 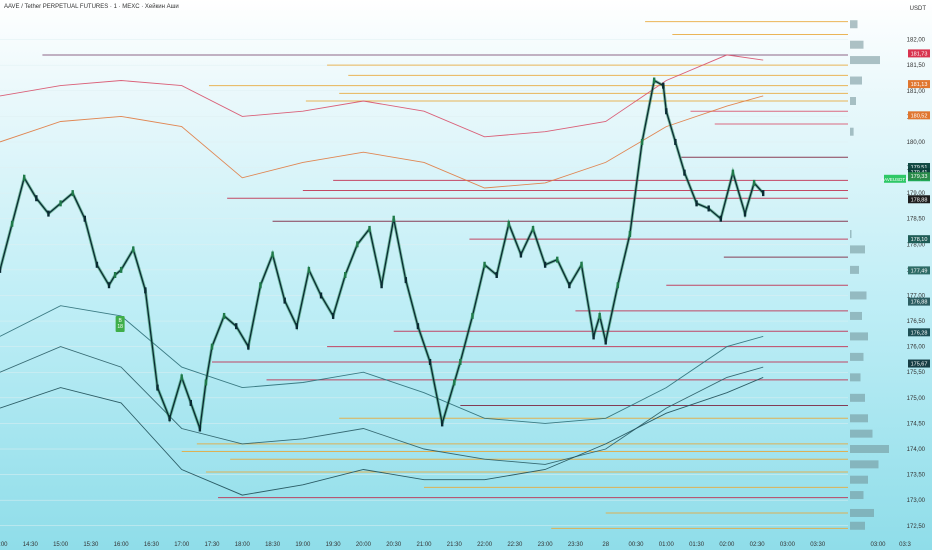 I want to click on x-tick-label: 19:30, so click(x=334, y=545).